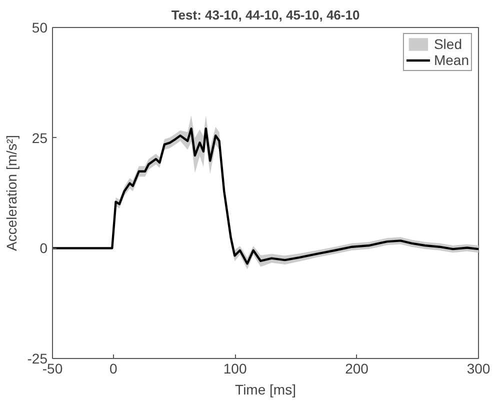 The height and width of the screenshot is (405, 504). Describe the element at coordinates (37, 358) in the screenshot. I see `y-tick-label: -25` at that location.